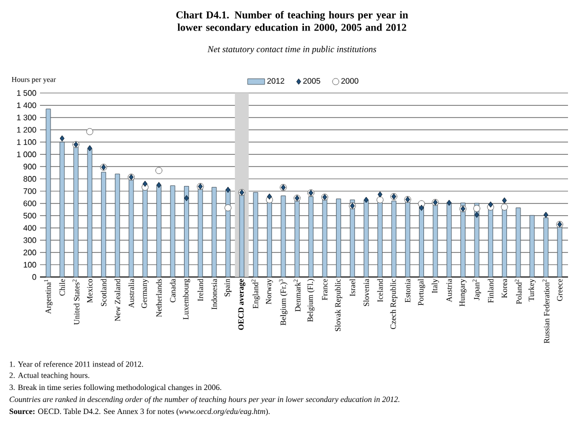  I want to click on chart-subtitle: Net statutory contact time in public institutions, so click(292, 50).